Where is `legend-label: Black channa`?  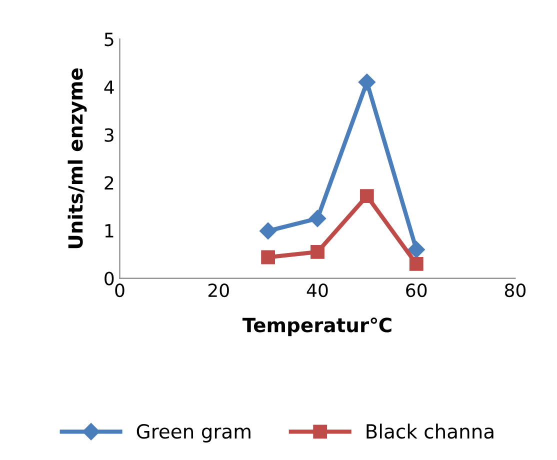 legend-label: Black channa is located at coordinates (430, 431).